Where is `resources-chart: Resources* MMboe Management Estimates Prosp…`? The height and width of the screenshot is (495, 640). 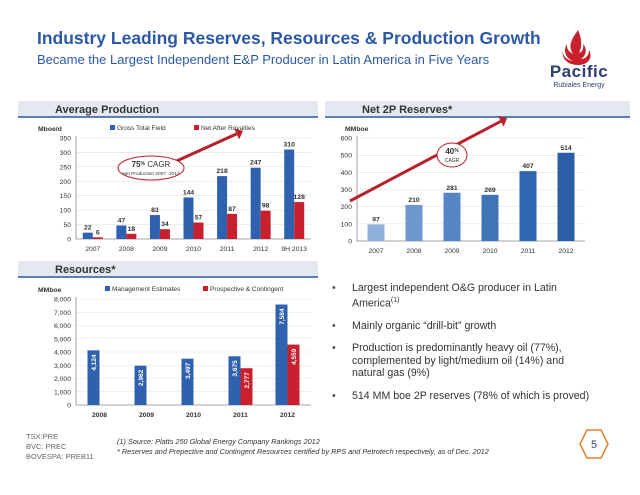
resources-chart: Resources* MMboe Management Estimates Prosp… is located at coordinates (168, 340).